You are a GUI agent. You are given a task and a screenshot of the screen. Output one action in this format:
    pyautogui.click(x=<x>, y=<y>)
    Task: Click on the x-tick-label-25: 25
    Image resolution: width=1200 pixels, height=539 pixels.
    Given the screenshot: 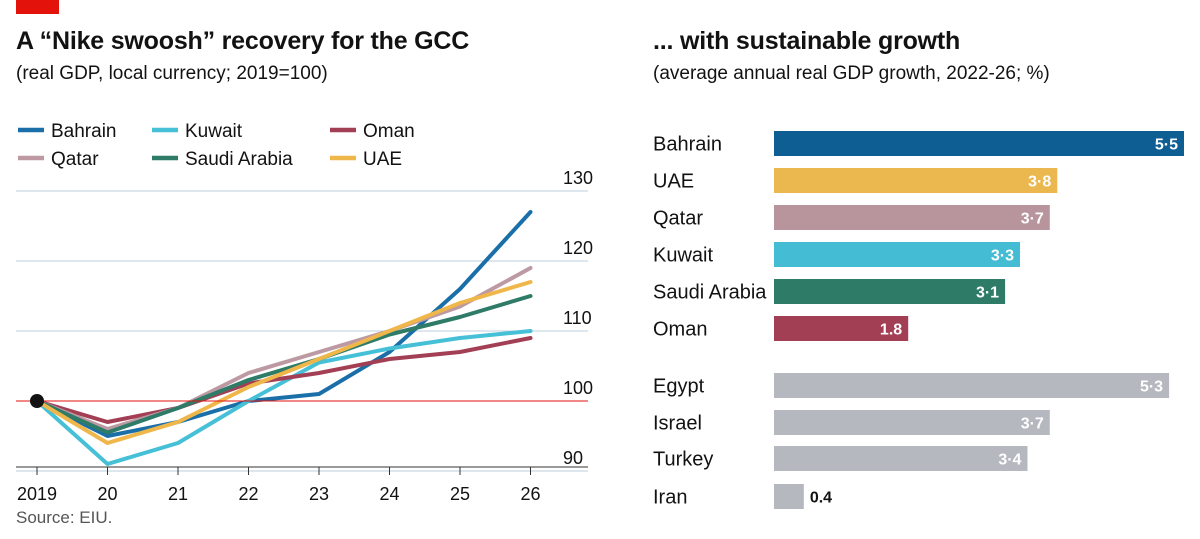 What is the action you would take?
    pyautogui.click(x=460, y=494)
    